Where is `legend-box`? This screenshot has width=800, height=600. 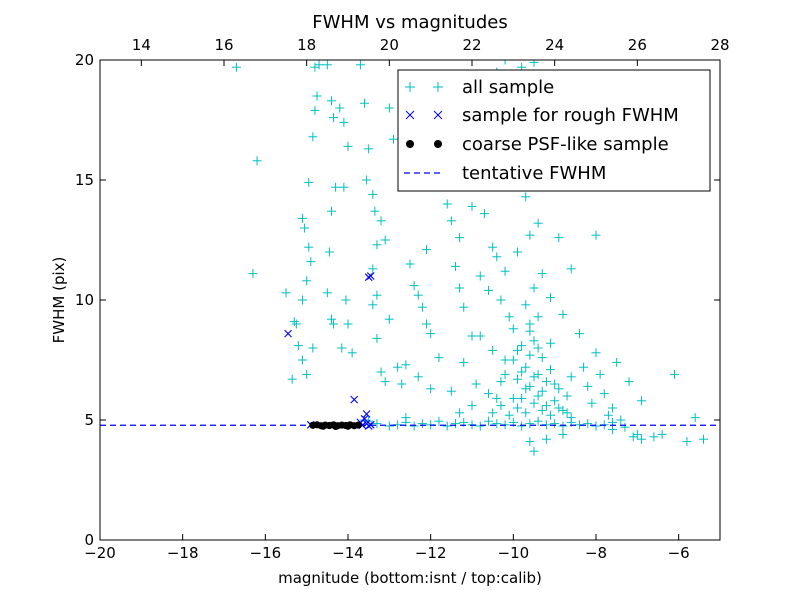
legend-box is located at coordinates (554, 130).